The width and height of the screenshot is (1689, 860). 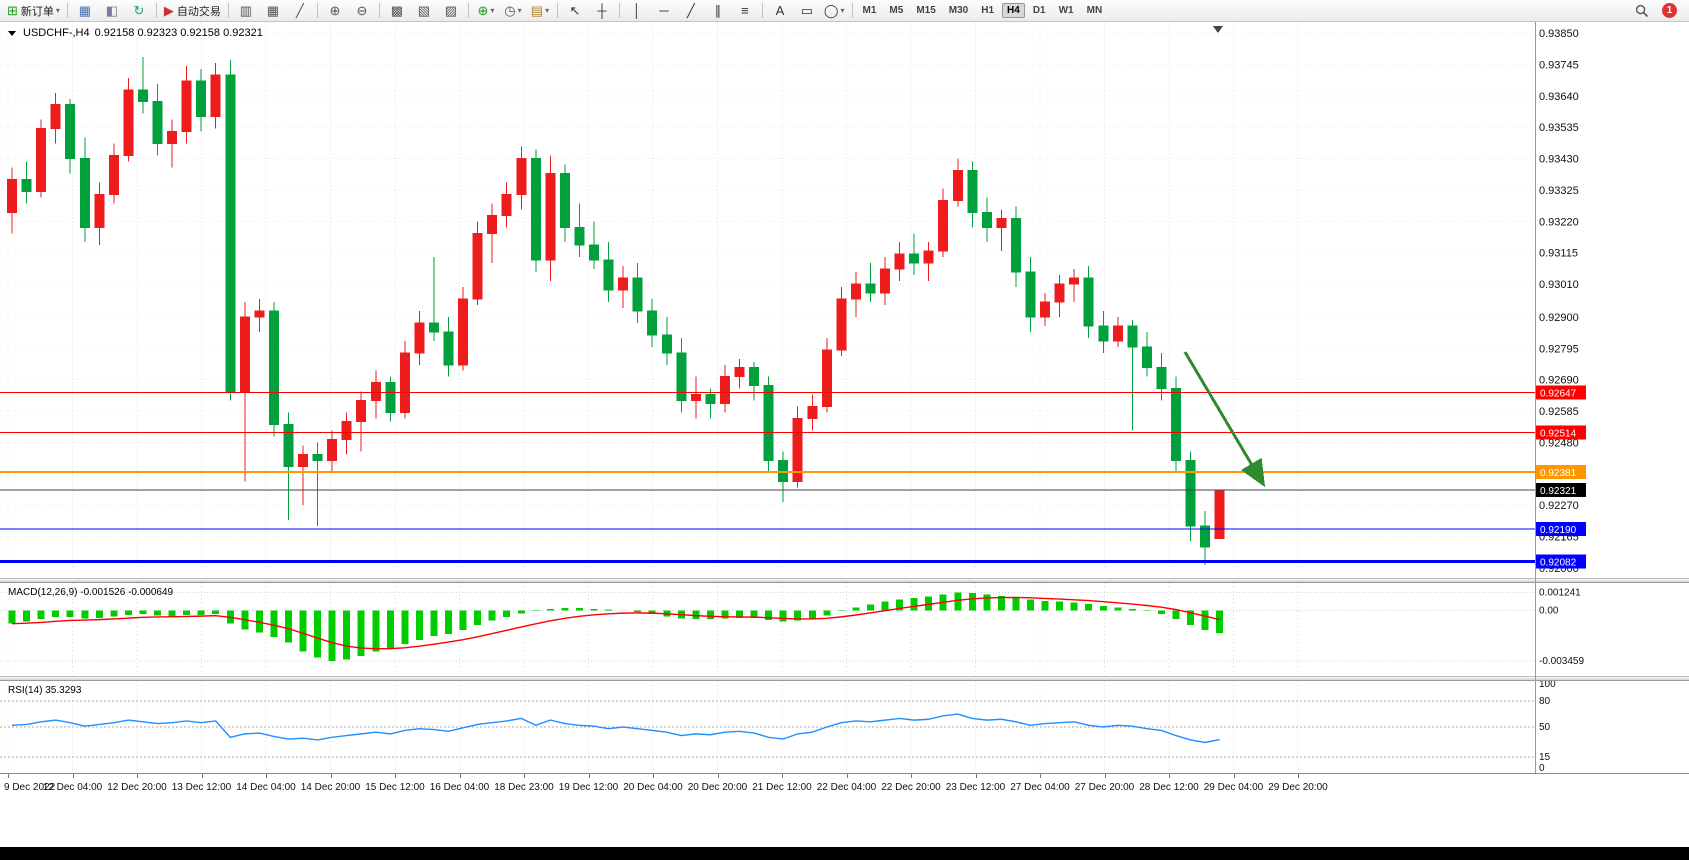 I want to click on horizontal-line-icon: ─, so click(x=664, y=11).